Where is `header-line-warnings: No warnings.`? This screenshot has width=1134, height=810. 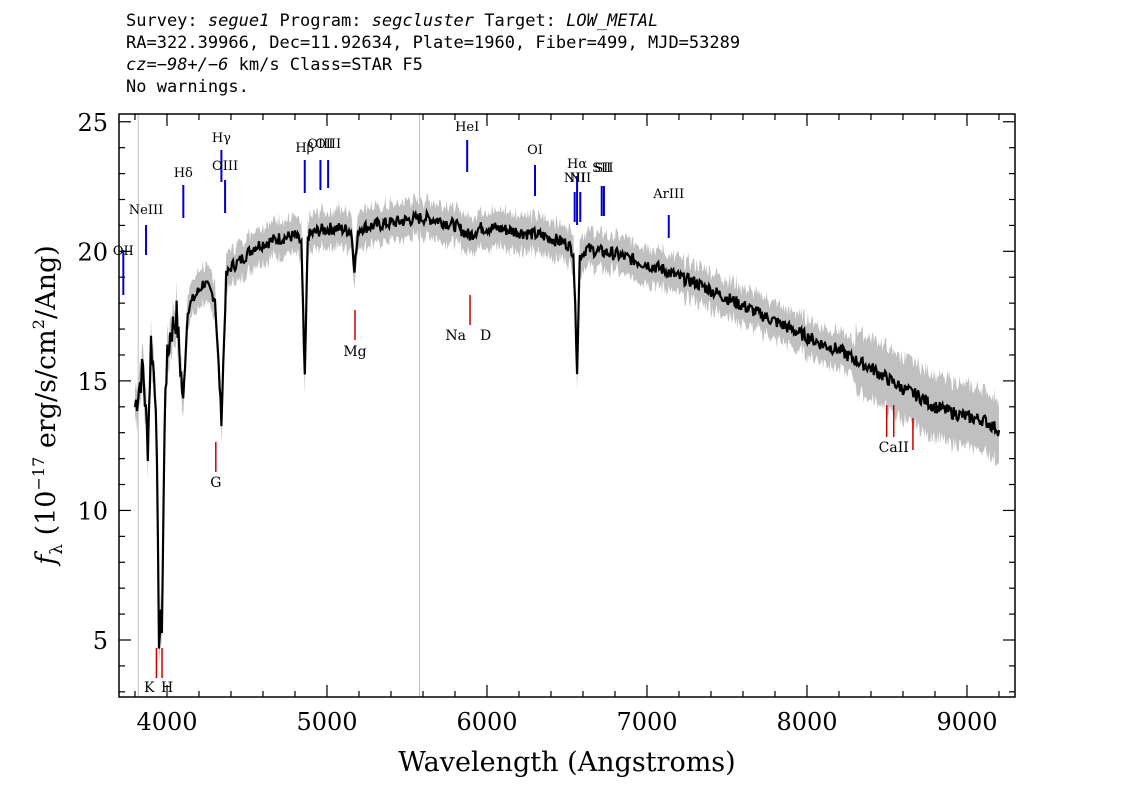 header-line-warnings: No warnings. is located at coordinates (187, 87).